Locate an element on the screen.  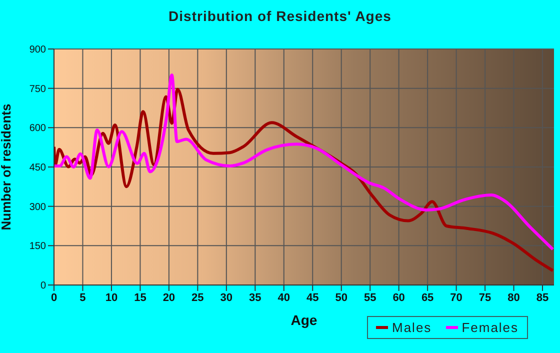
y-tick-label: 900 is located at coordinates (37, 50).